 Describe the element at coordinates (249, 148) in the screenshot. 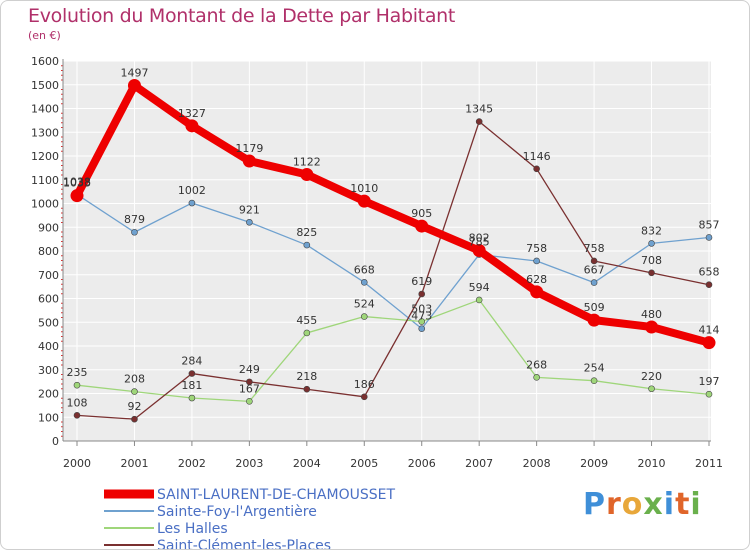

I see `data-label-0: 1179` at that location.